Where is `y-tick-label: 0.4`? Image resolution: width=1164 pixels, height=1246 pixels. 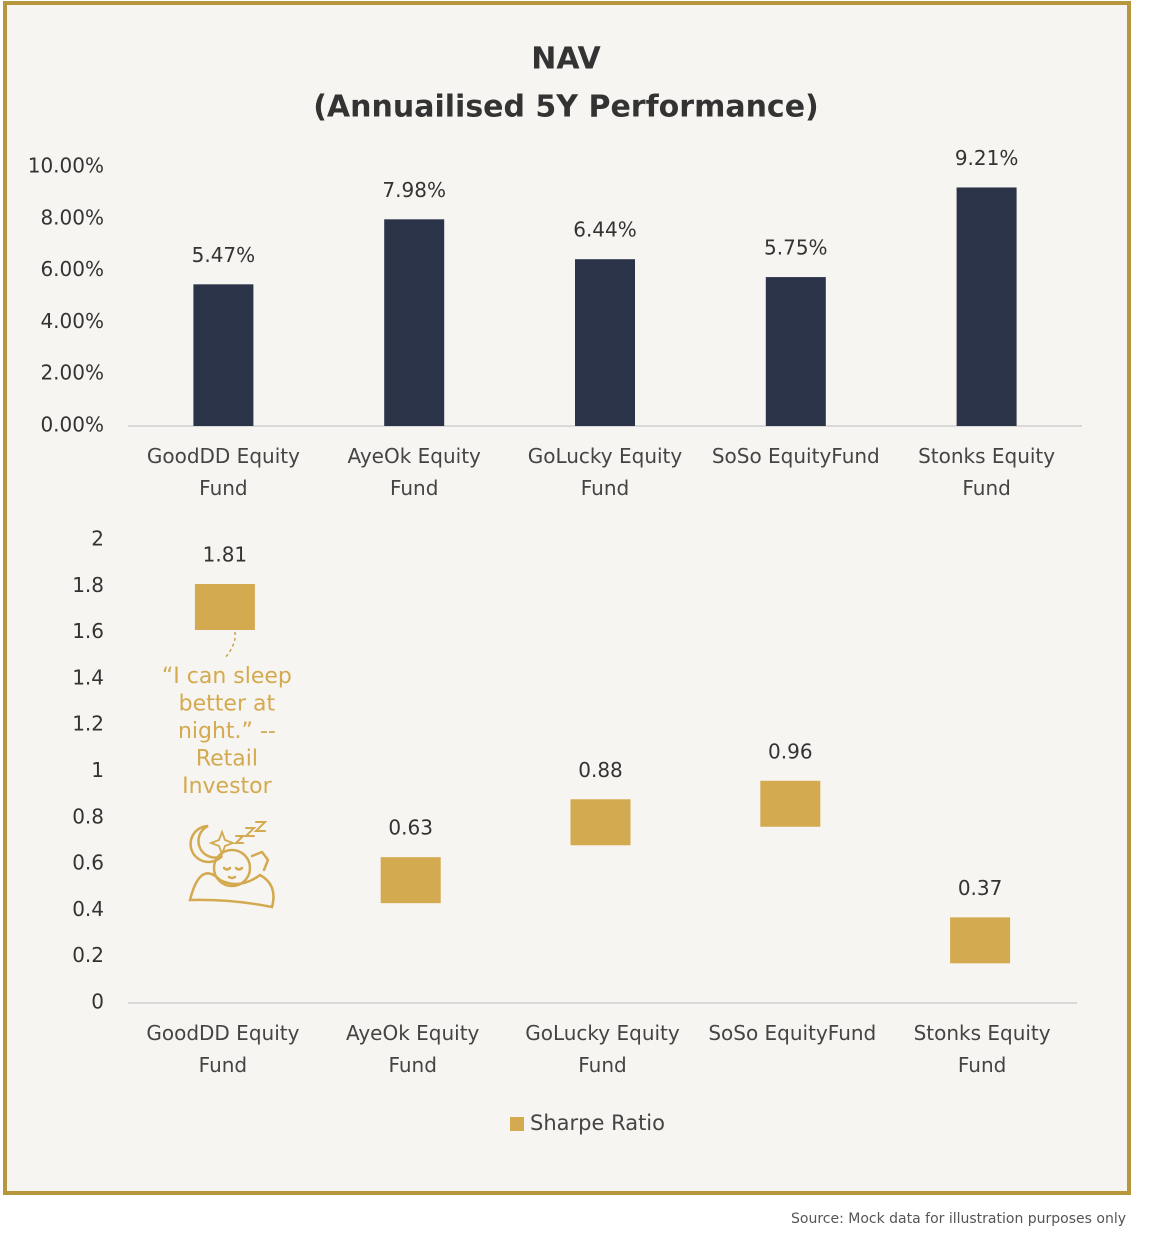
y-tick-label: 0.4 is located at coordinates (88, 909).